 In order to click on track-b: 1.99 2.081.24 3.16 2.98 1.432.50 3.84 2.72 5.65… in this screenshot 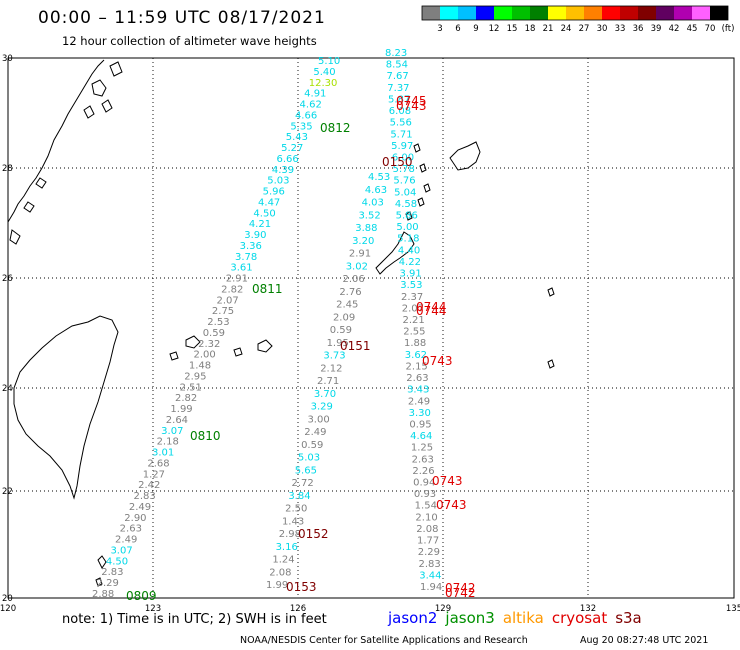, I will do `click(328, 381)`.